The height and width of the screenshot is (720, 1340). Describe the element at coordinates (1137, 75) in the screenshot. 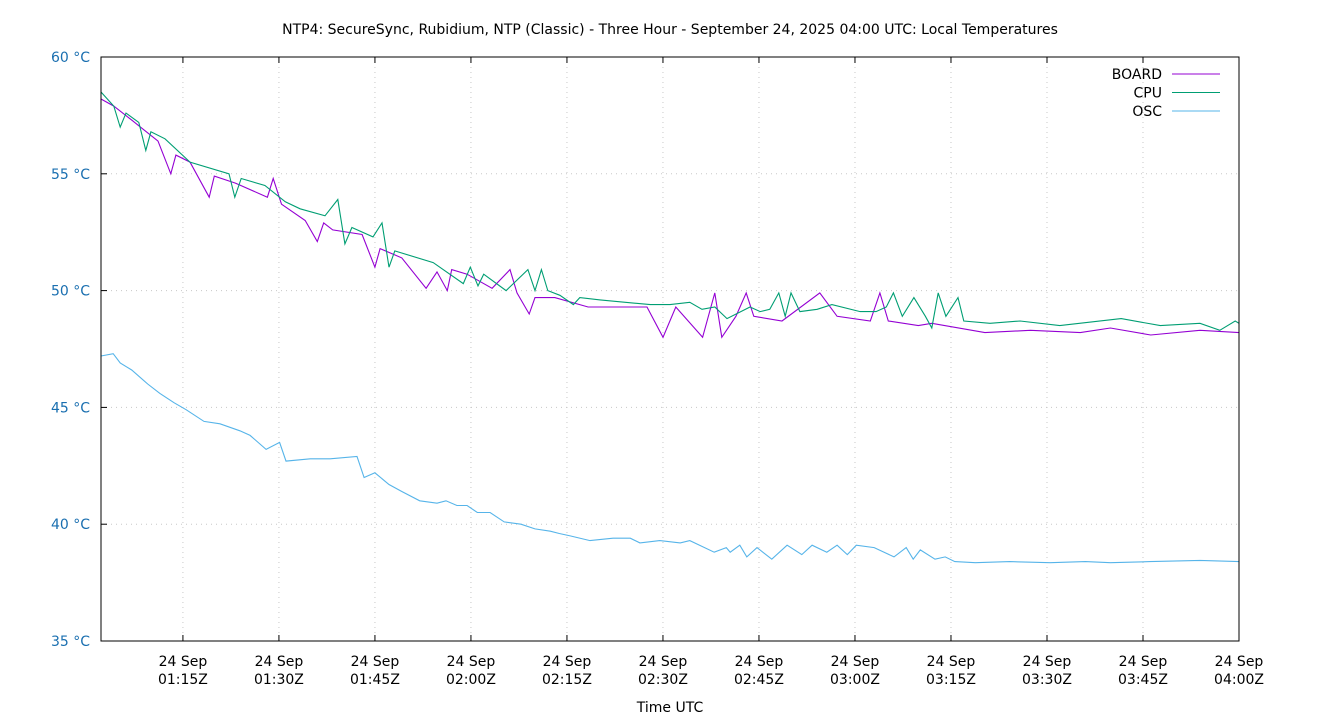

I see `legend-label-board: BOARD` at that location.